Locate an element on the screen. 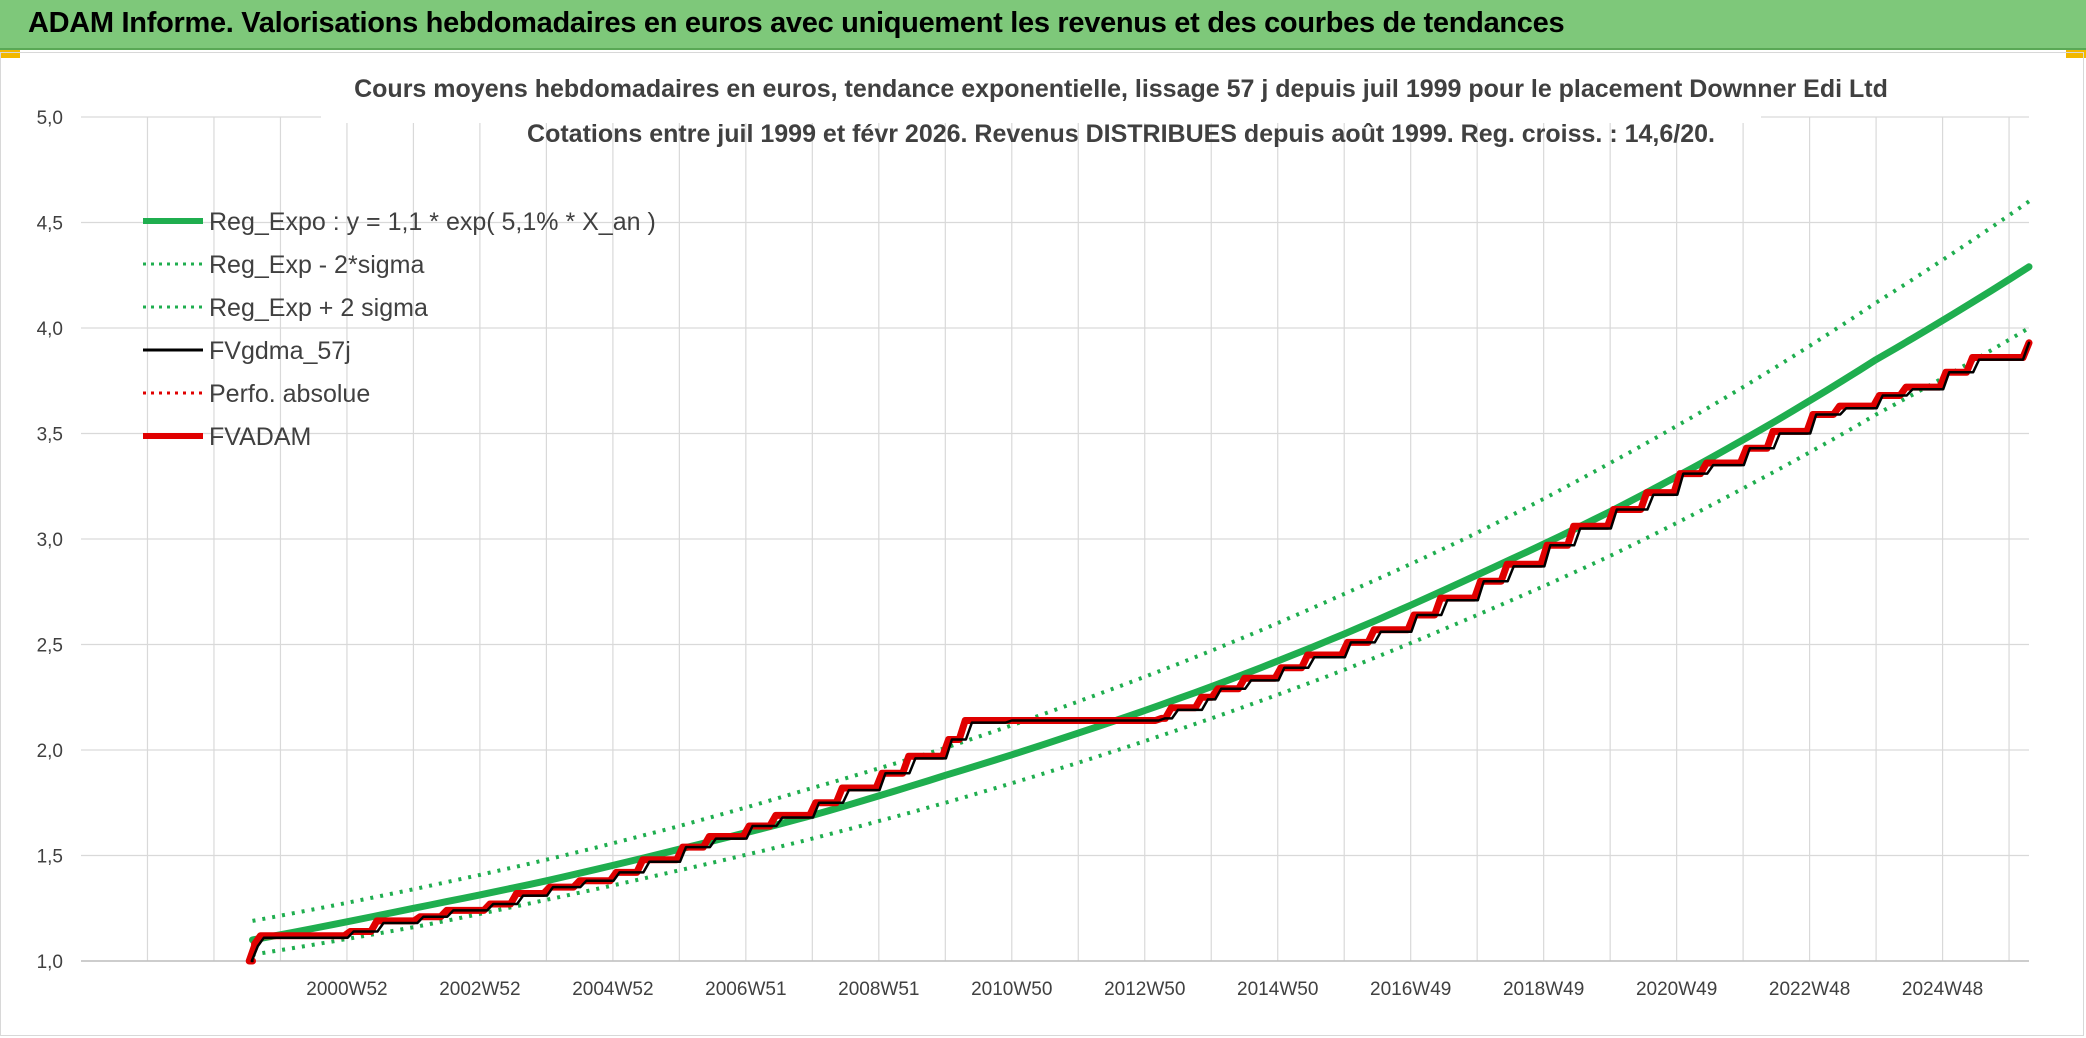  y-tick-label: 3,5 is located at coordinates (50, 435).